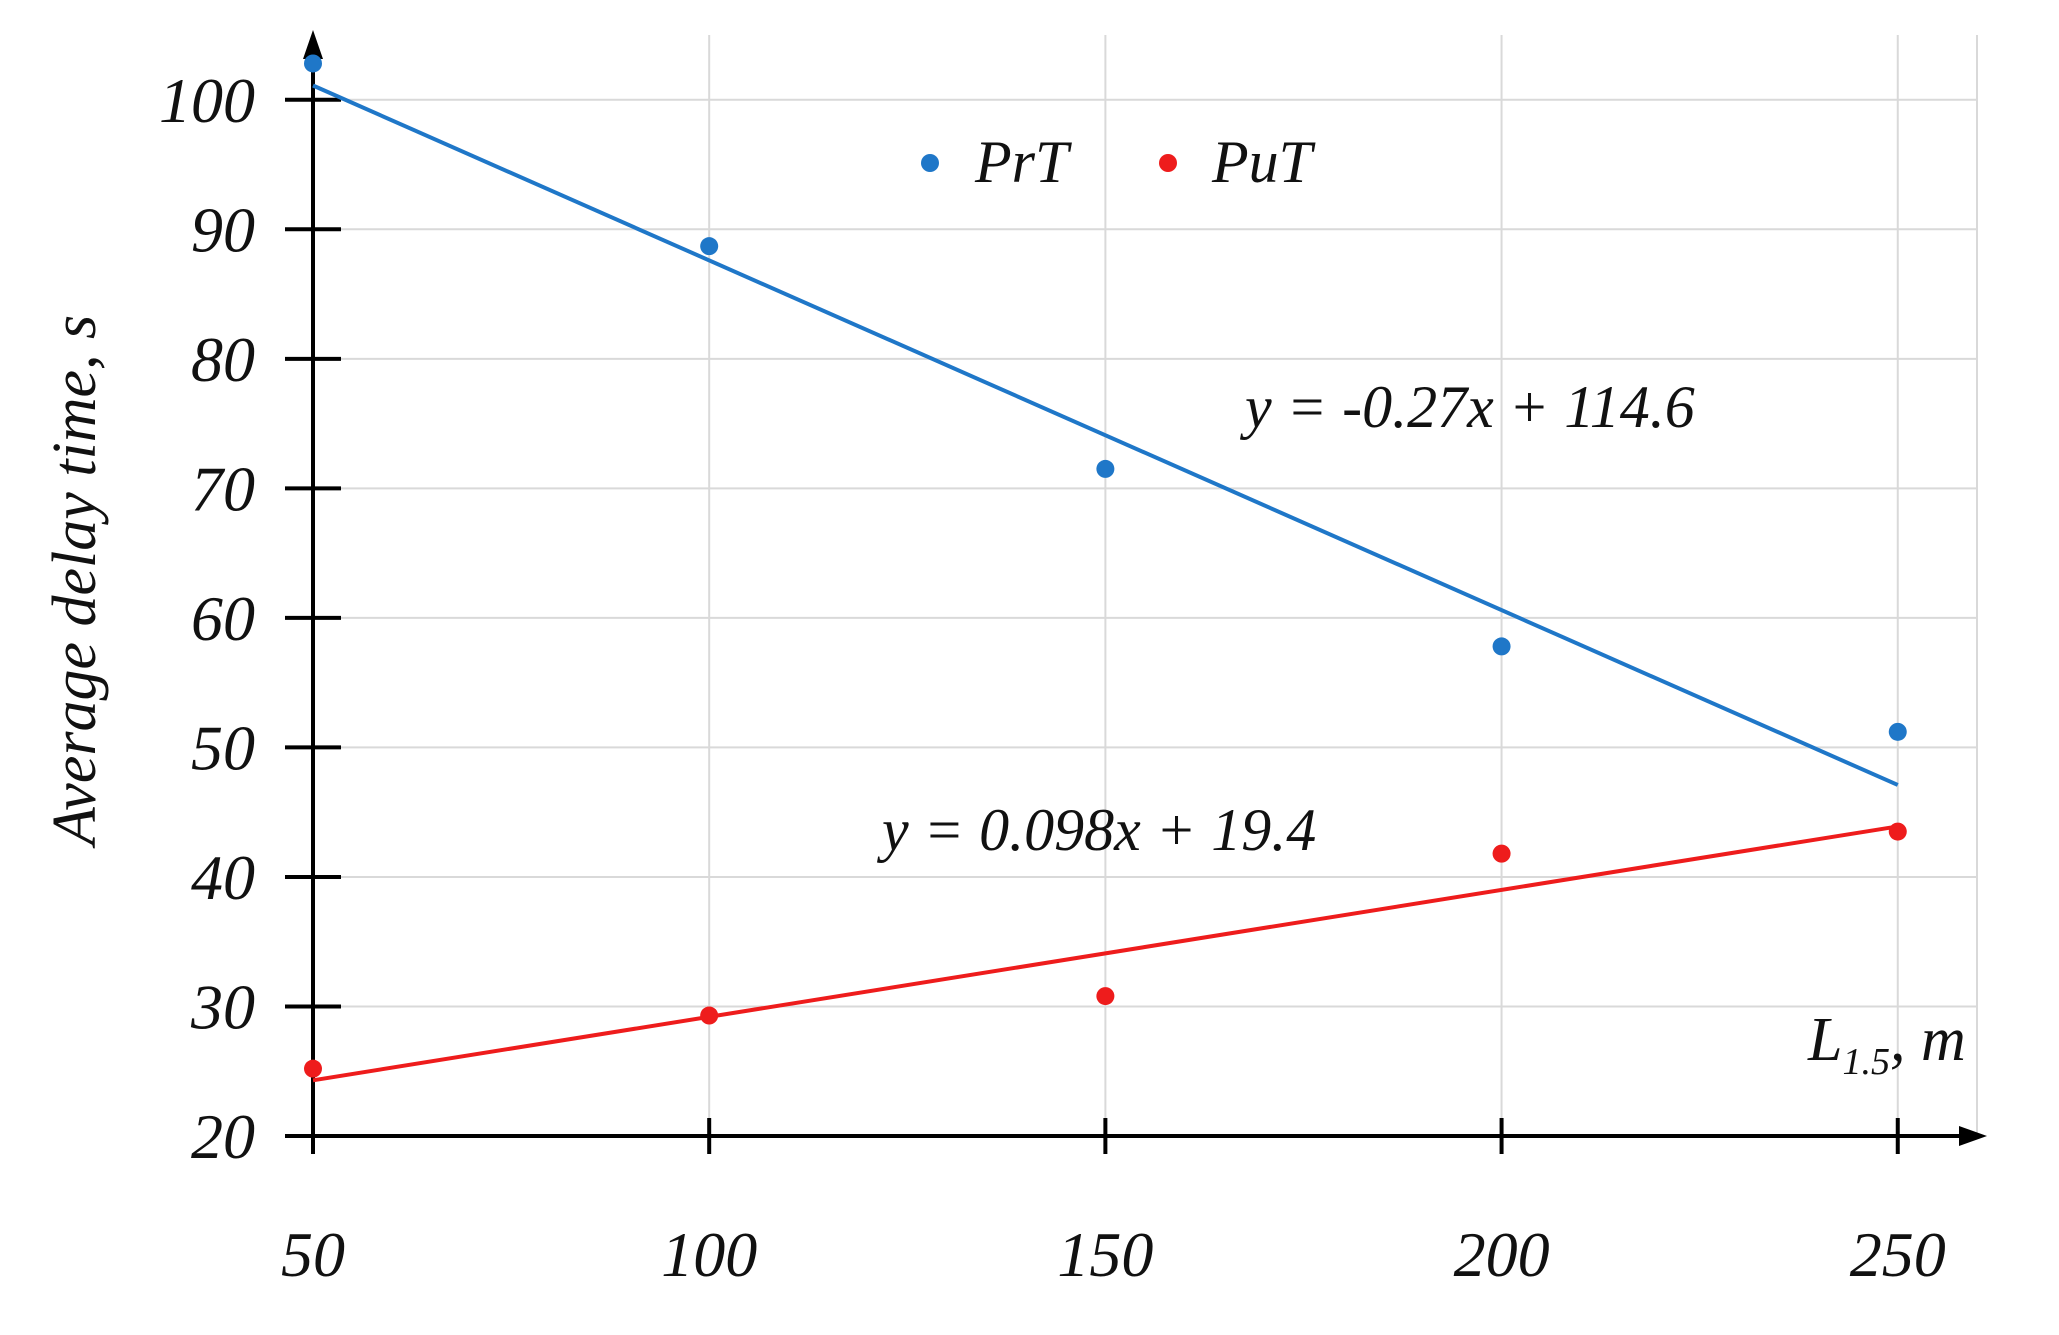 This screenshot has height=1335, width=2059. I want to click on legend-label-put: PuT, so click(1263, 162).